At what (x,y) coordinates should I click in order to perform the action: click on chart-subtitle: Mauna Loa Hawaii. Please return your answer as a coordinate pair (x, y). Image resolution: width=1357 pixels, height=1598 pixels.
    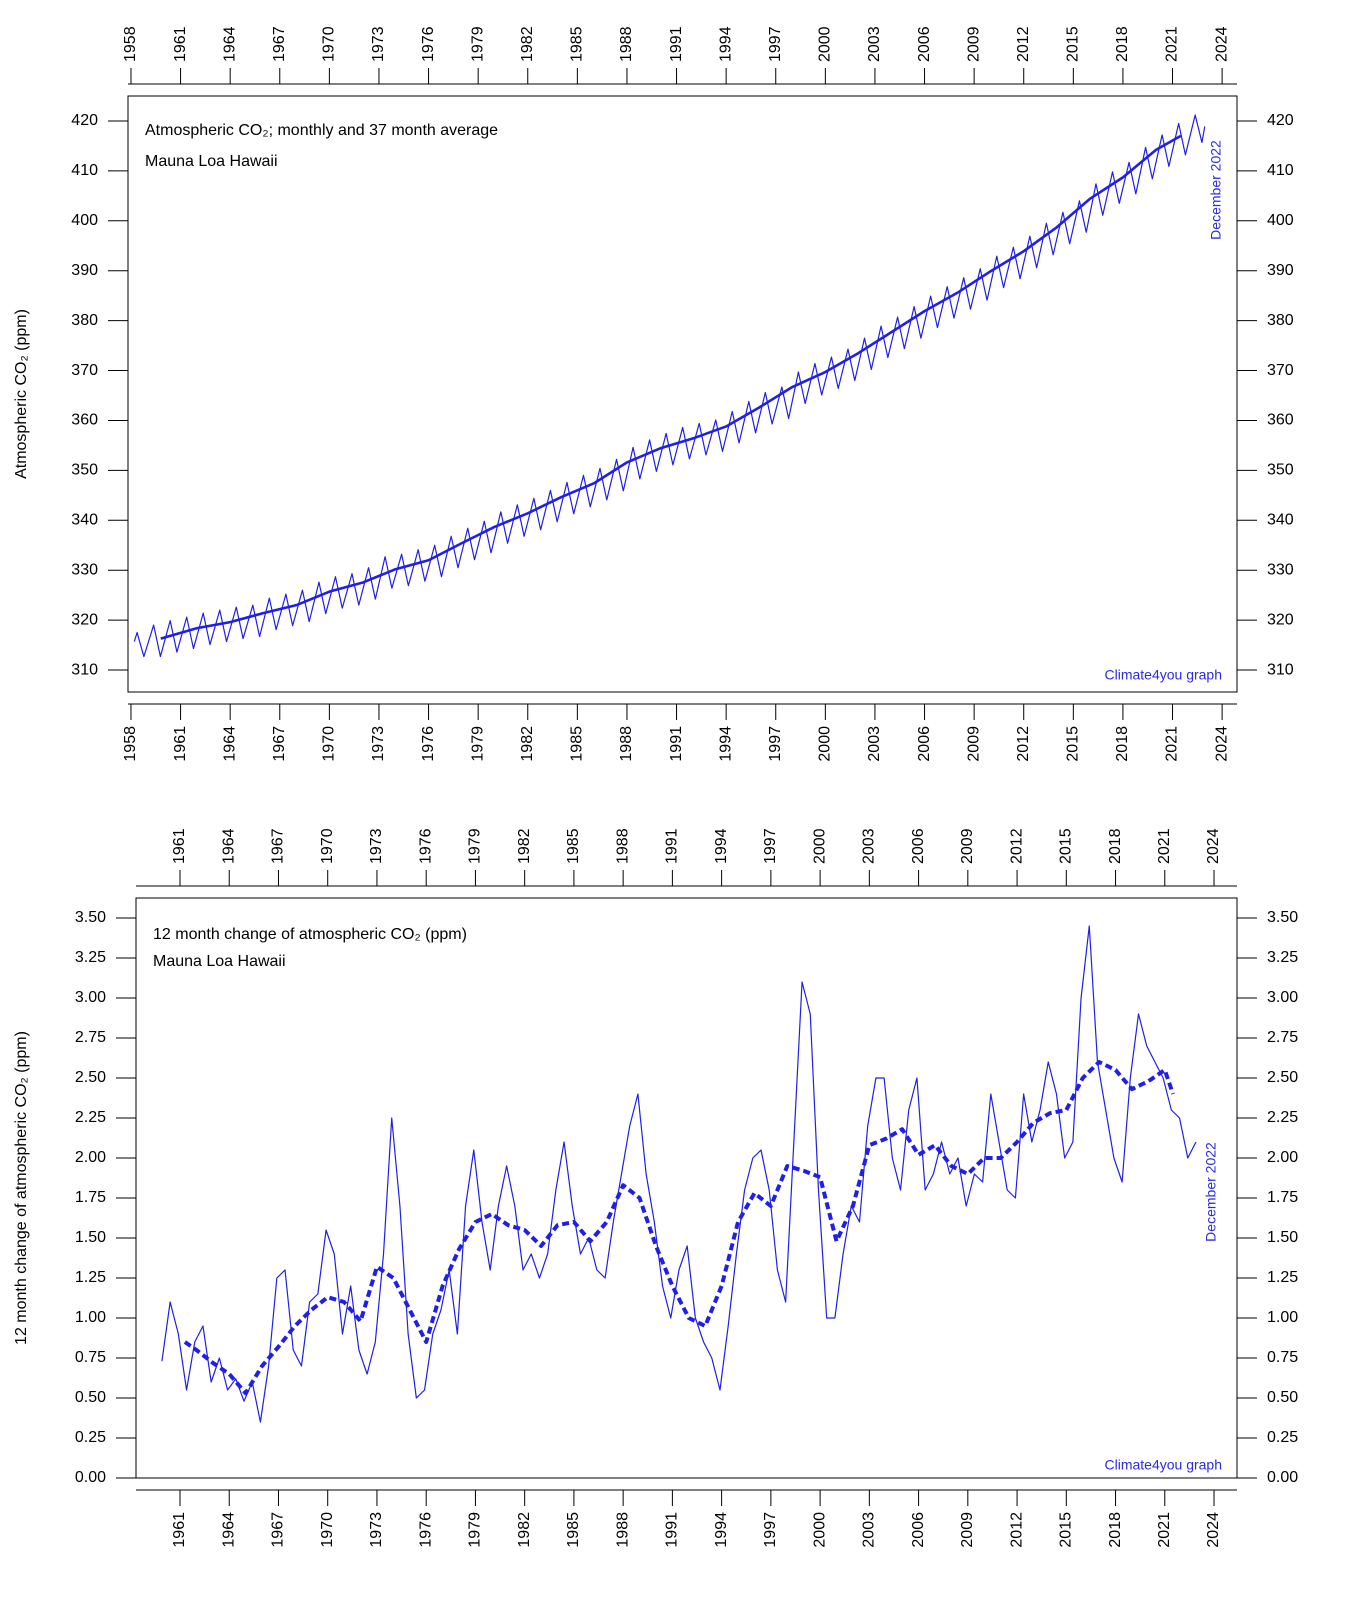
    Looking at the image, I should click on (211, 161).